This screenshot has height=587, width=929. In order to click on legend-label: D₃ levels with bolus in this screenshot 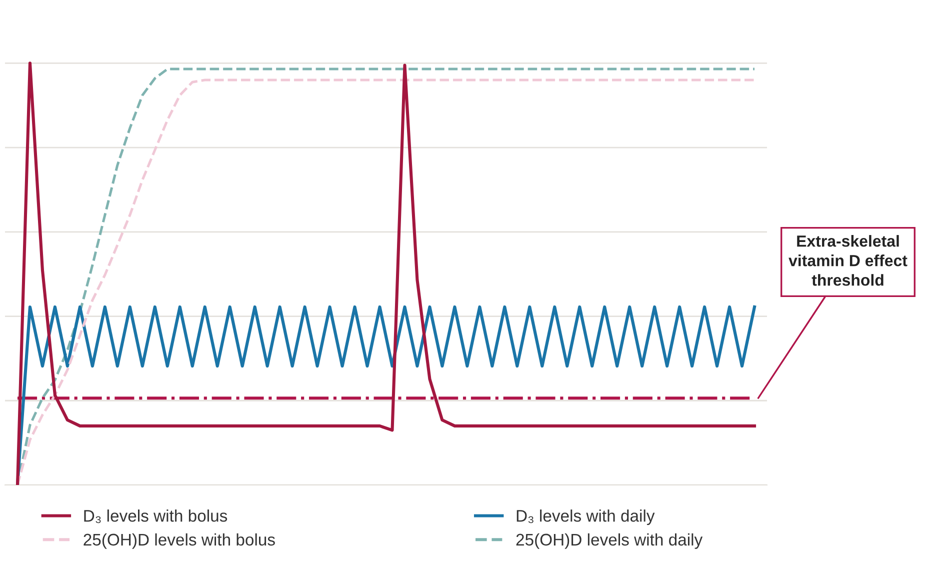, I will do `click(156, 517)`.